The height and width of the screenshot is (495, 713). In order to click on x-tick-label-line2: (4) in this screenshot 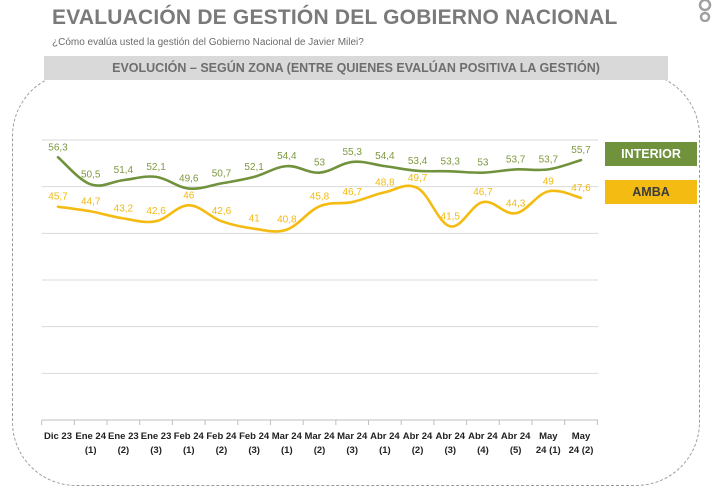, I will do `click(483, 450)`.